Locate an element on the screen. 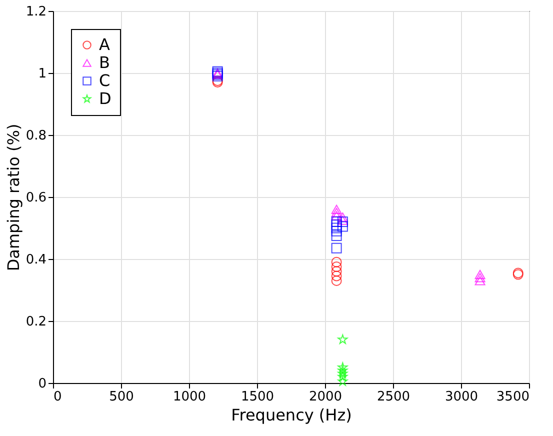 This screenshot has height=436, width=553. x-tick-label: 500 is located at coordinates (121, 397).